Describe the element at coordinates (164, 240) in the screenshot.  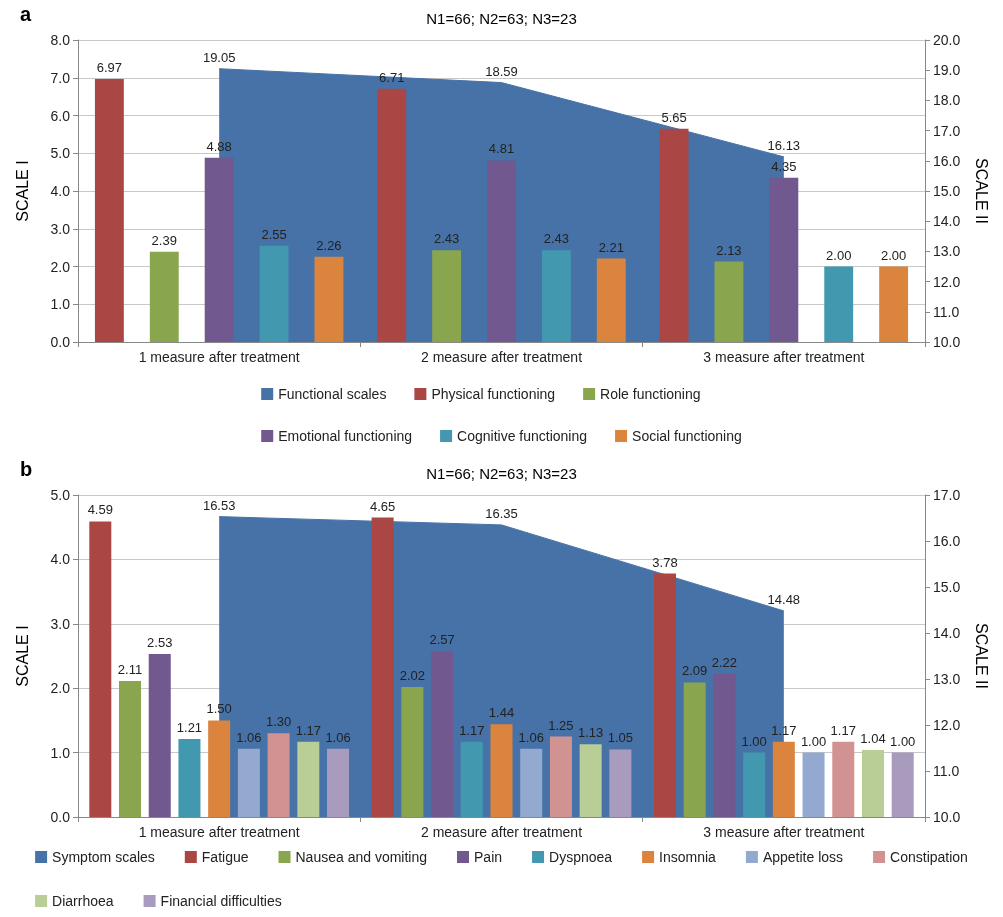
I see `data-label: 2.39` at that location.